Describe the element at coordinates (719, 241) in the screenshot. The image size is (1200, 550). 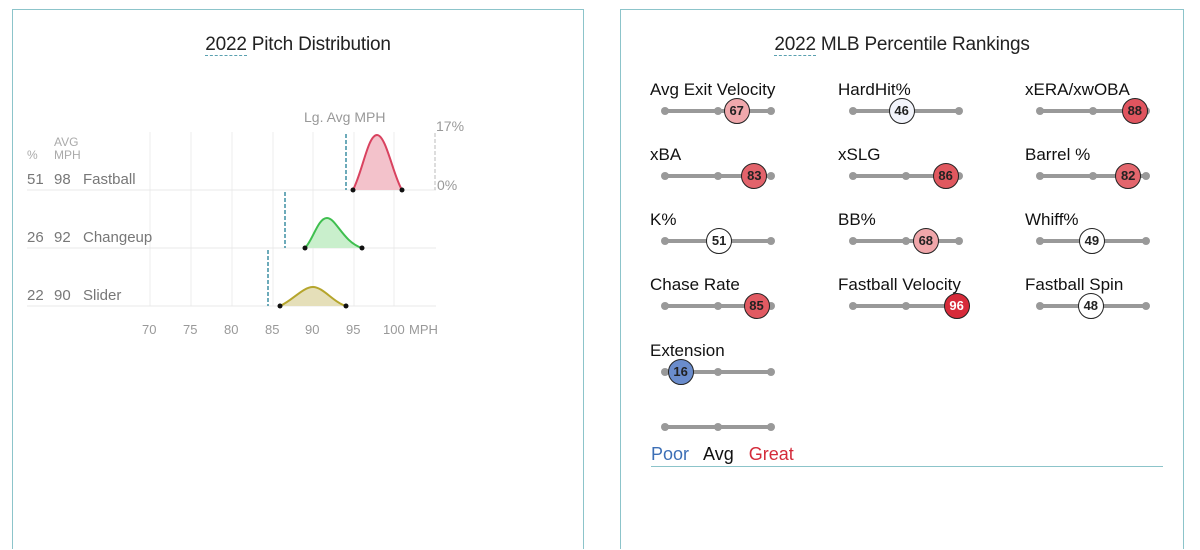
I see `percentile-bubble: 51` at that location.